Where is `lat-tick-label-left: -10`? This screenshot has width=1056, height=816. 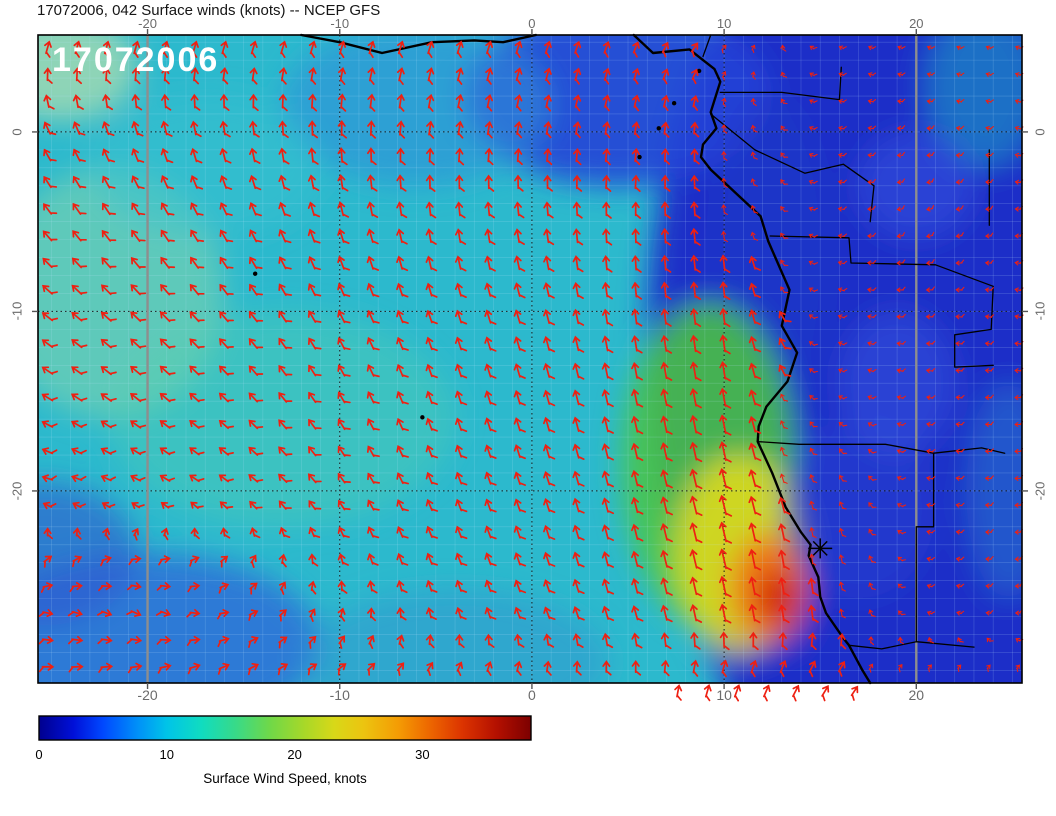
lat-tick-label-left: -10 is located at coordinates (17, 311).